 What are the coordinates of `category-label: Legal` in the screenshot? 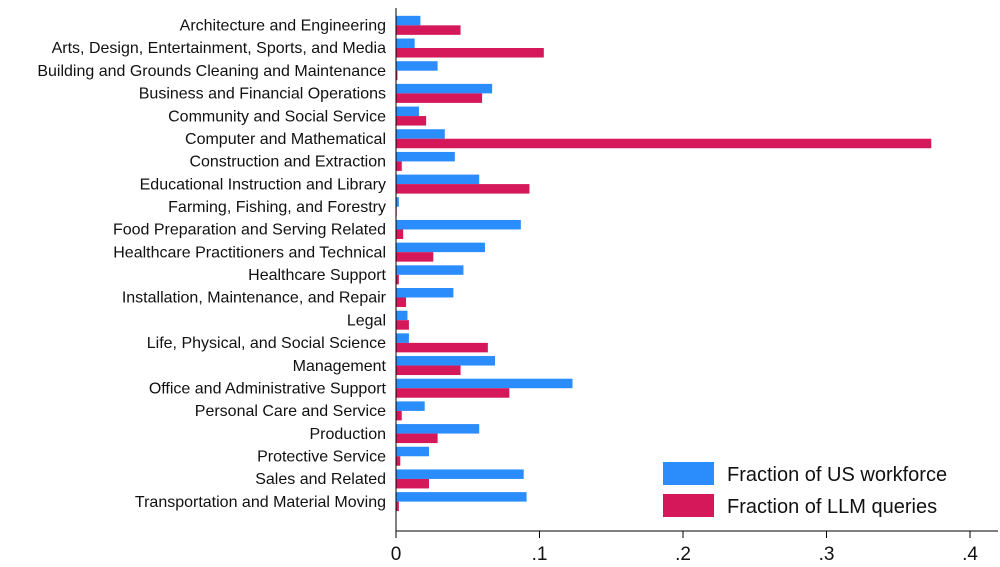 It's located at (366, 320).